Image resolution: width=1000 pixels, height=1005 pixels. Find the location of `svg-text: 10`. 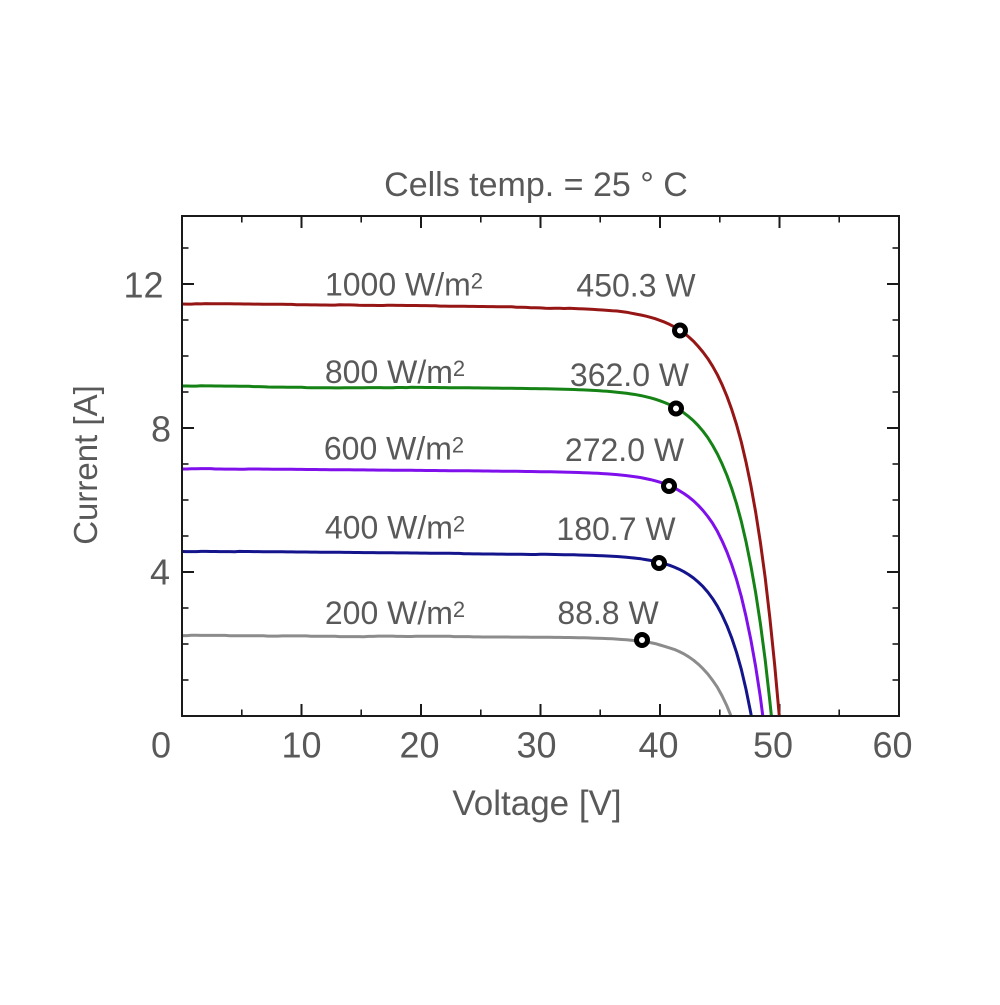

svg-text: 10 is located at coordinates (301, 745).